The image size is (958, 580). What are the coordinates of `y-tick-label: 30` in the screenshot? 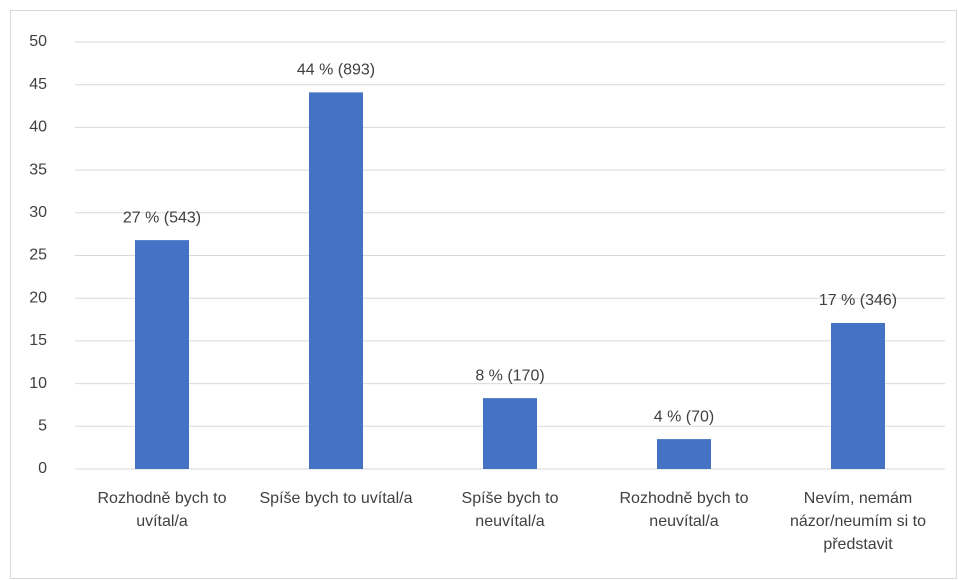 It's located at (38, 212).